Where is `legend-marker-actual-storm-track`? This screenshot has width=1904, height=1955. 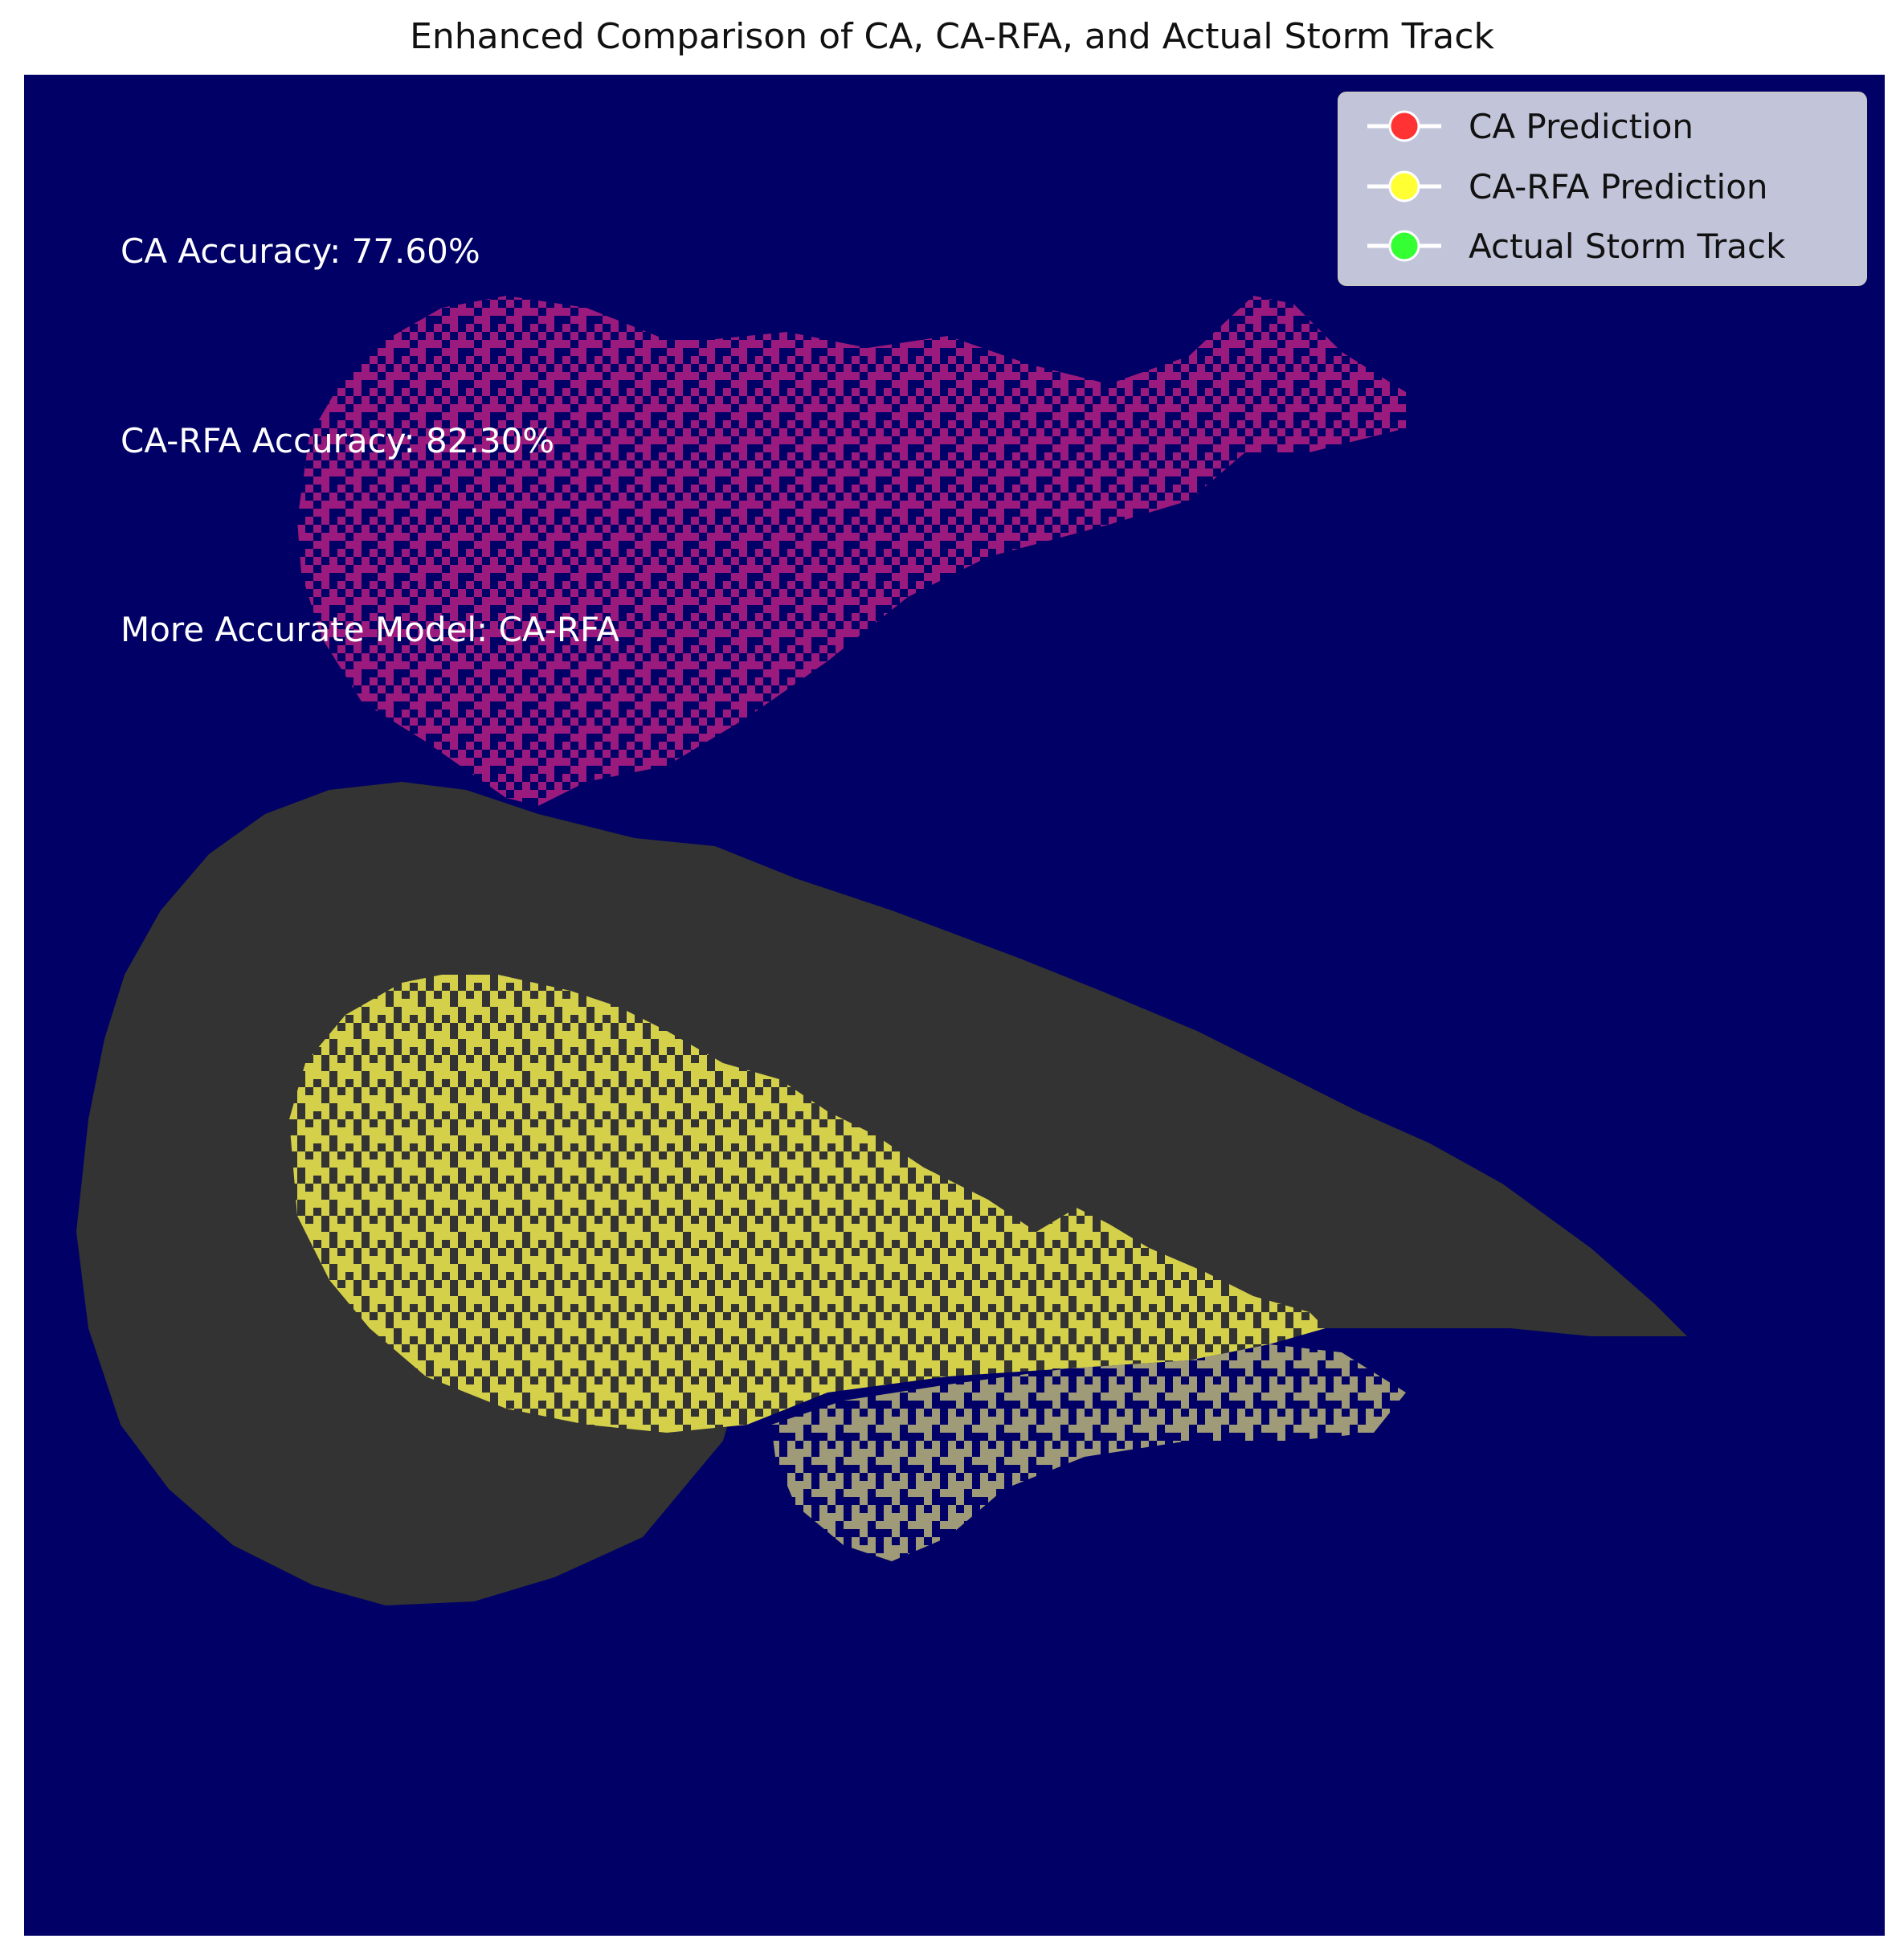 legend-marker-actual-storm-track is located at coordinates (1404, 246).